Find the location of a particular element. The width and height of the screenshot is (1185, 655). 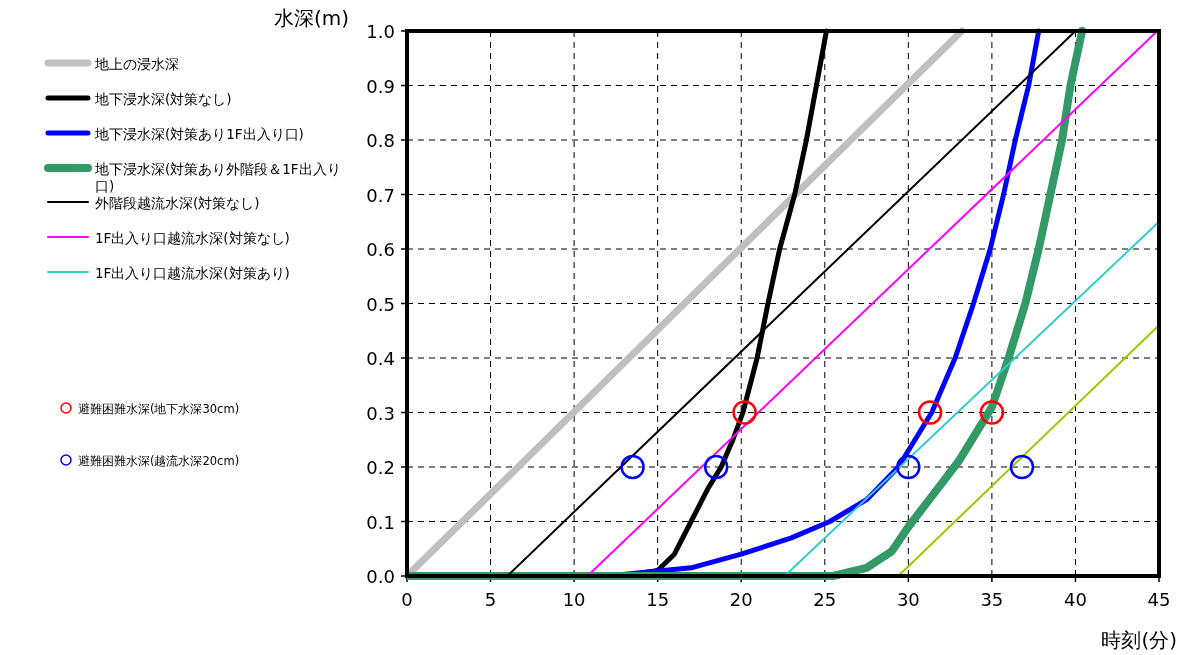

y-tick-label: 1.0 is located at coordinates (380, 31).